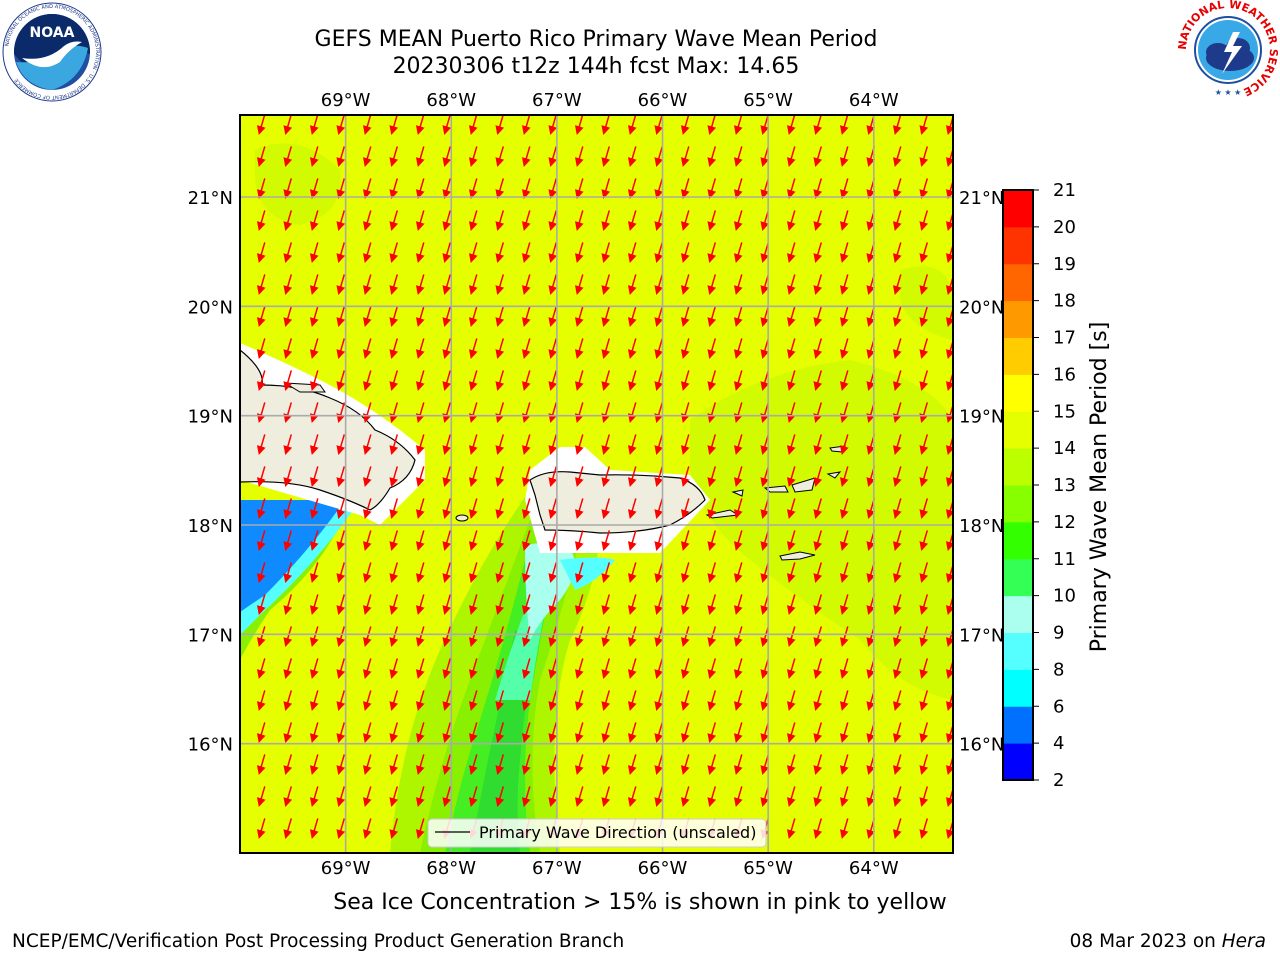 Image resolution: width=1280 pixels, height=960 pixels. I want to click on lon-tick-label: 67°W, so click(557, 100).